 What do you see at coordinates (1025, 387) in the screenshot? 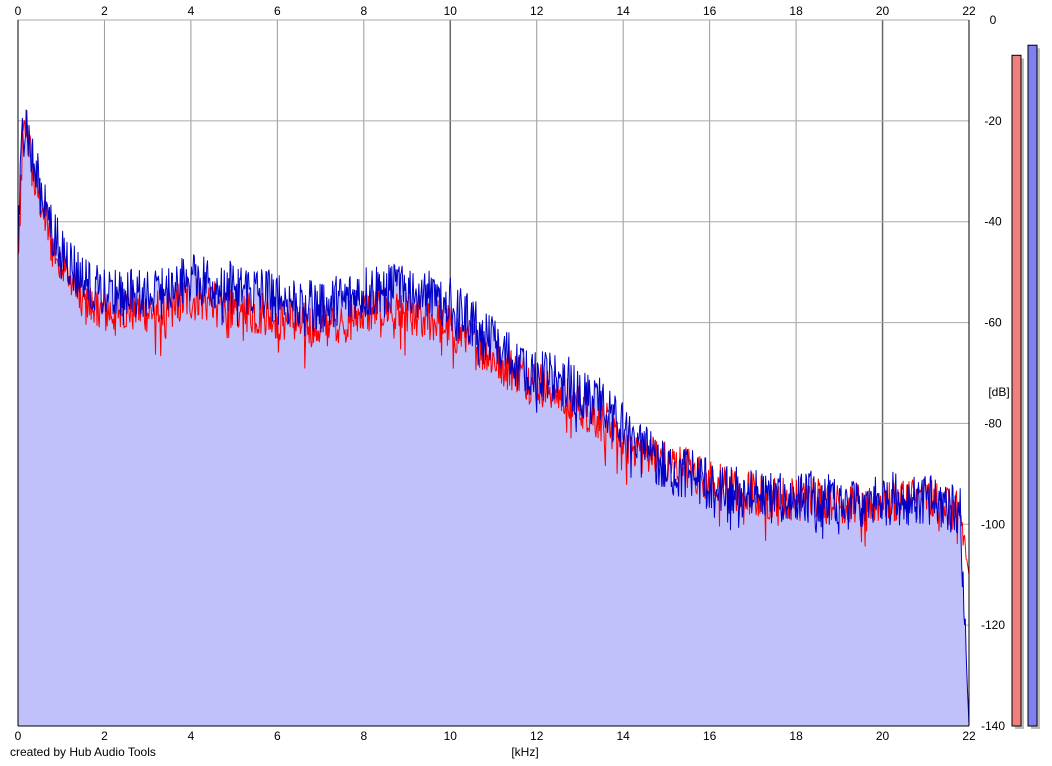
I see `level-meters` at bounding box center [1025, 387].